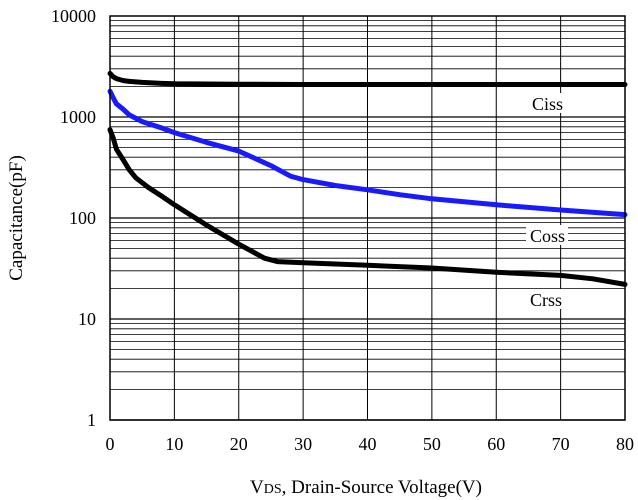 The height and width of the screenshot is (500, 638). I want to click on label-ciss-group: Ciss, so click(546, 103).